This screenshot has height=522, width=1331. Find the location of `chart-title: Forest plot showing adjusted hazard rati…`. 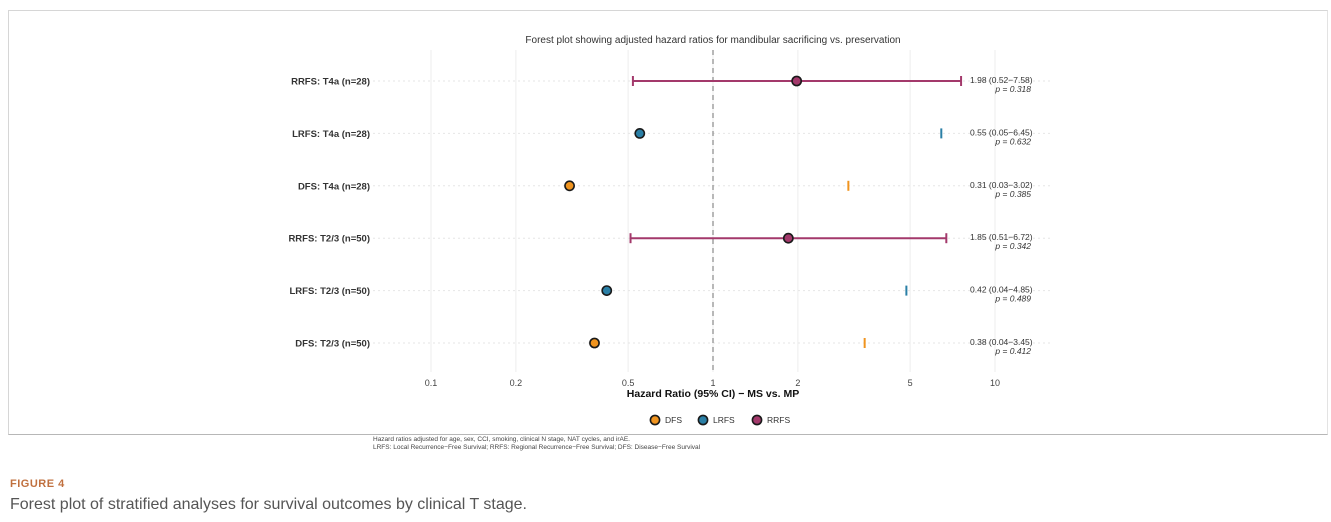

chart-title: Forest plot showing adjusted hazard rati… is located at coordinates (712, 40).